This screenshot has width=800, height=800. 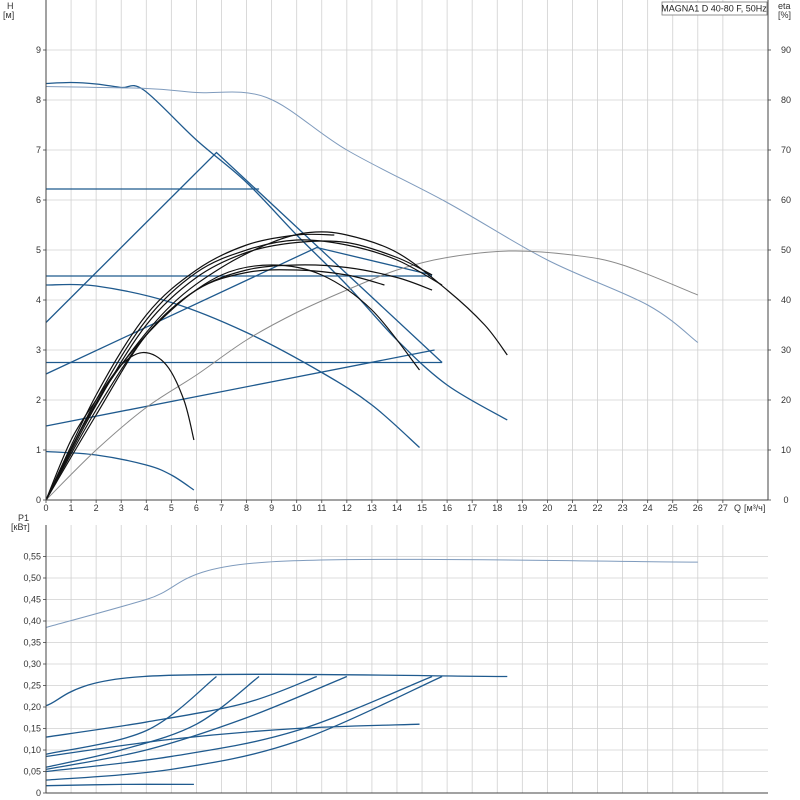 I want to click on x-tick-label: 14, so click(x=397, y=508).